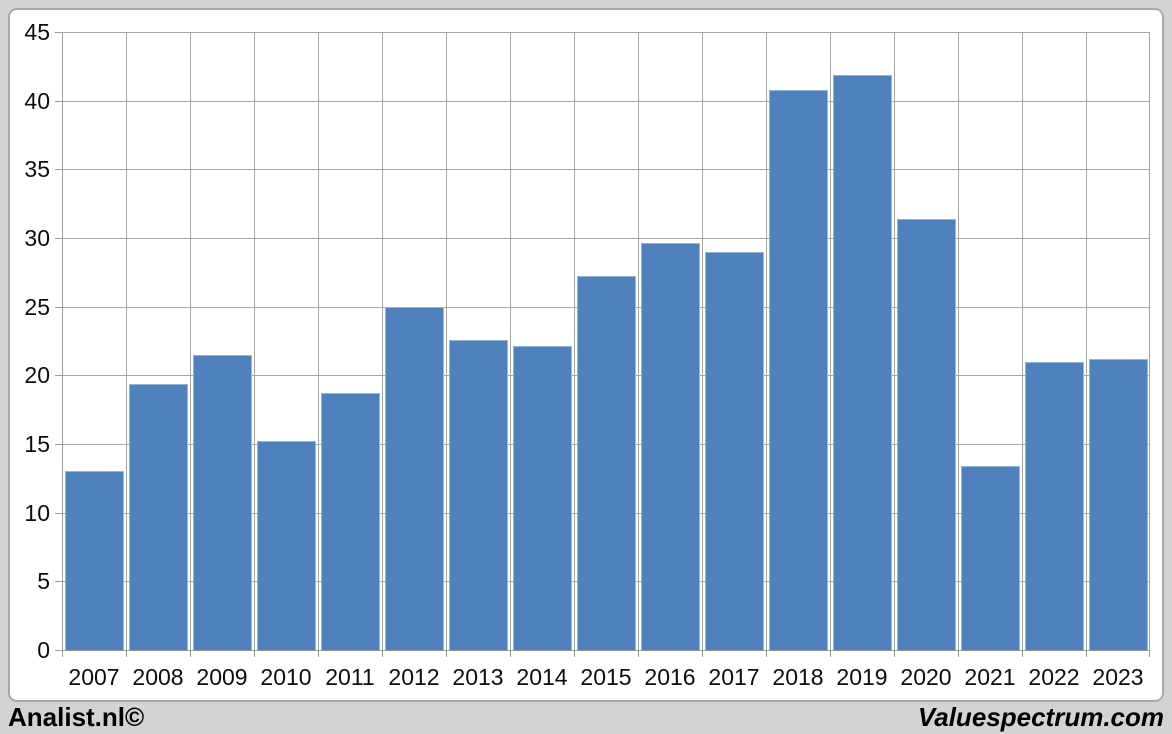 The height and width of the screenshot is (734, 1172). I want to click on footer-band: Analist.nl© Valuespectrum.com, so click(586, 718).